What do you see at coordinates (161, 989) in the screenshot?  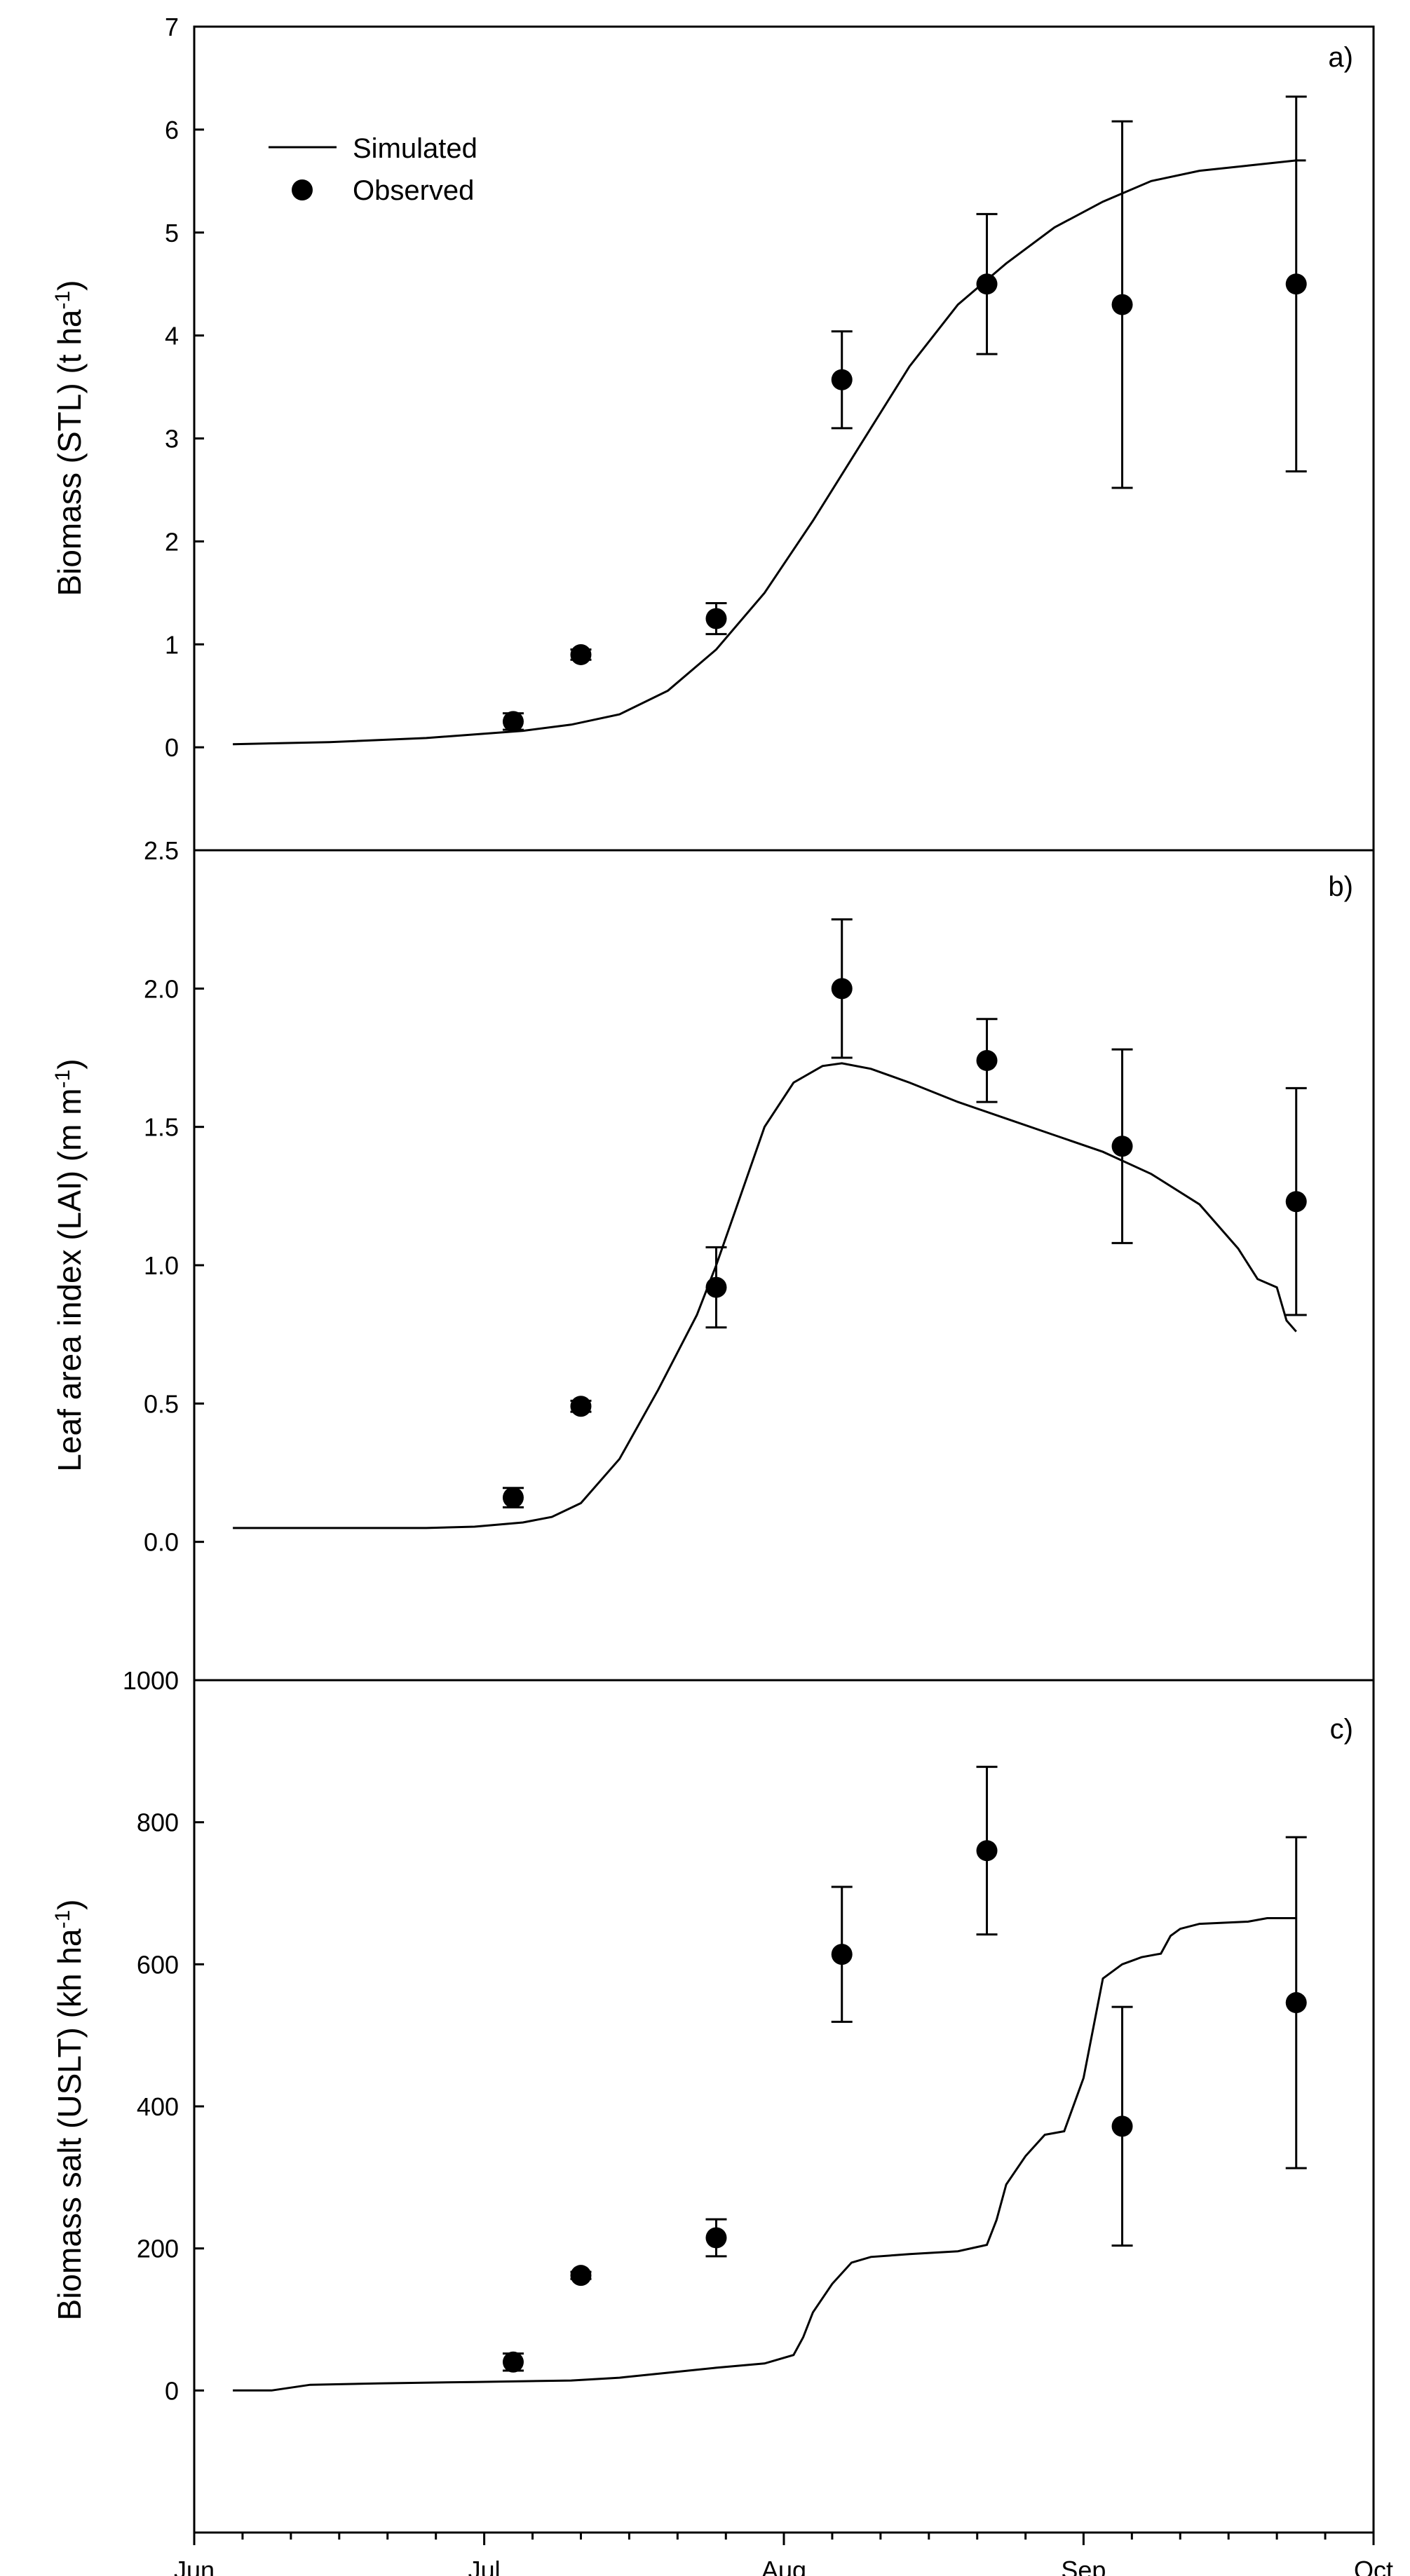 I see `y-tick-label: 2.0` at bounding box center [161, 989].